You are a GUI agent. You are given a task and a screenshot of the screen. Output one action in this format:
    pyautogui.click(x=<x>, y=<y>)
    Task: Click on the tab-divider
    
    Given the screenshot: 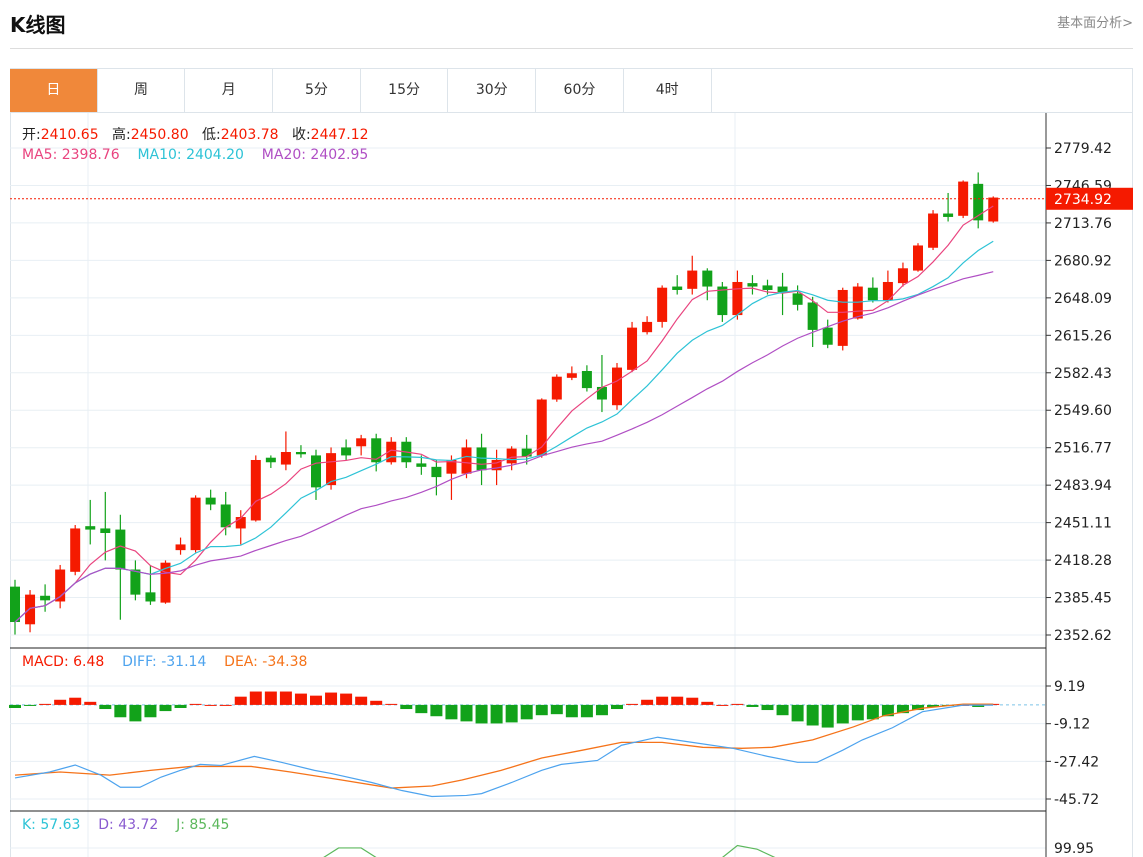 What is the action you would take?
    pyautogui.click(x=571, y=112)
    